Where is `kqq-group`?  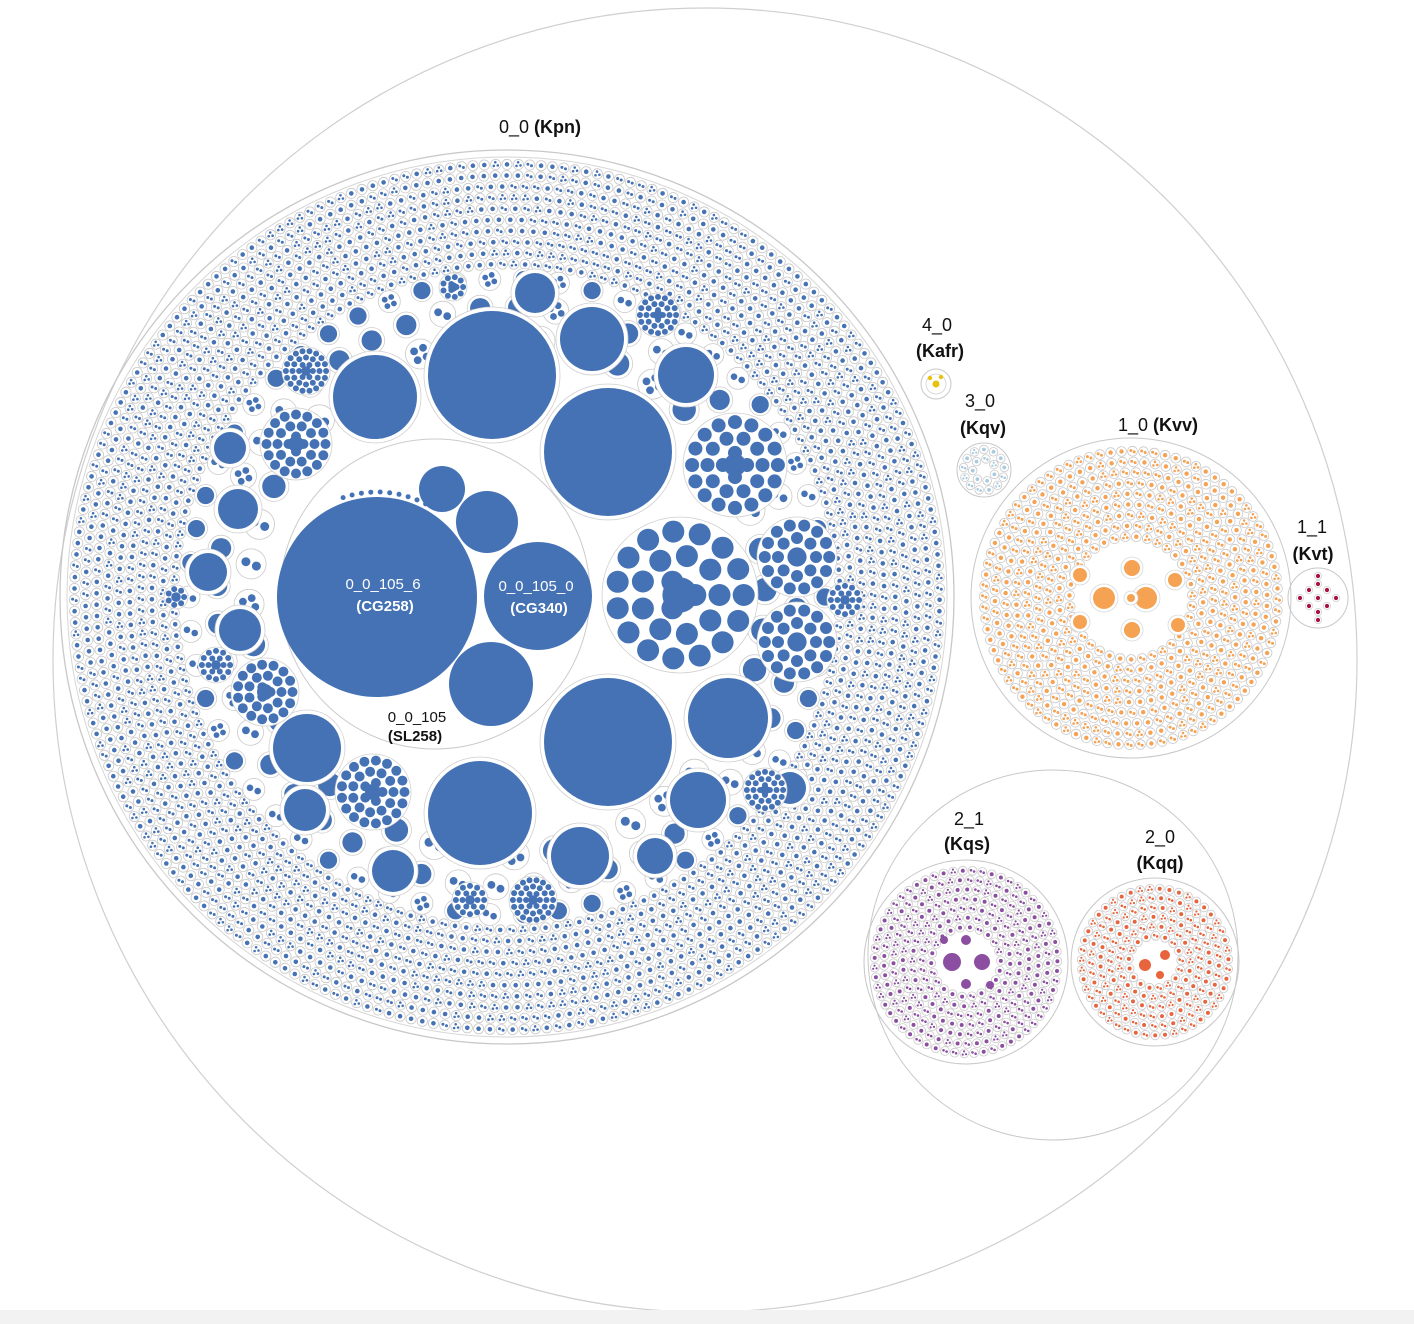
kqq-group is located at coordinates (1155, 962).